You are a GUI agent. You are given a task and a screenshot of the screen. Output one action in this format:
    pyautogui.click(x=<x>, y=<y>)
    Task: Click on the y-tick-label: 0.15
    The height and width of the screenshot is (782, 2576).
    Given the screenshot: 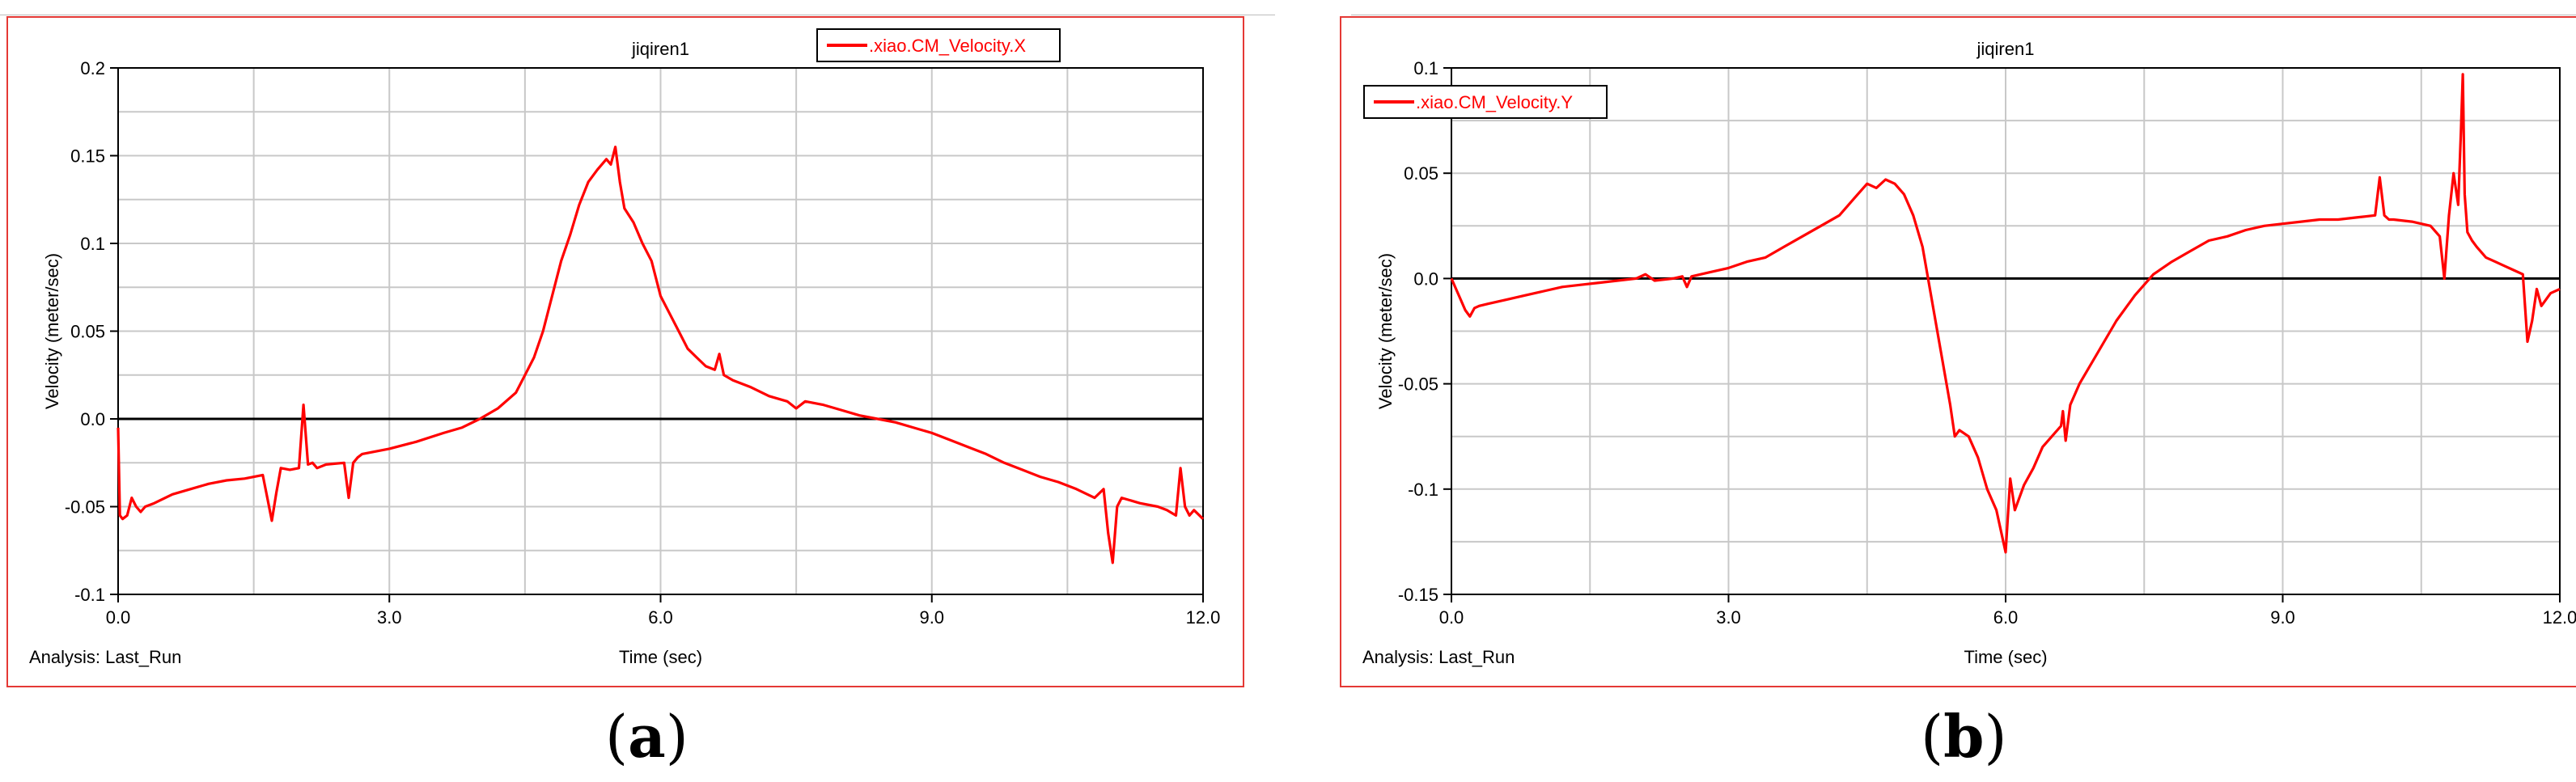 What is the action you would take?
    pyautogui.click(x=87, y=156)
    